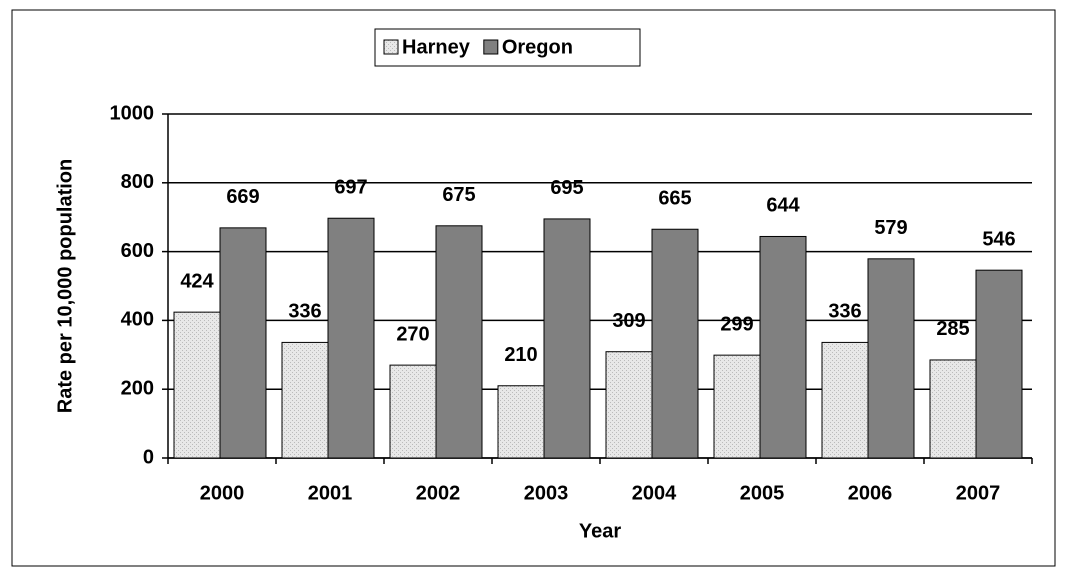  I want to click on x-tick-label: 2004, so click(654, 493).